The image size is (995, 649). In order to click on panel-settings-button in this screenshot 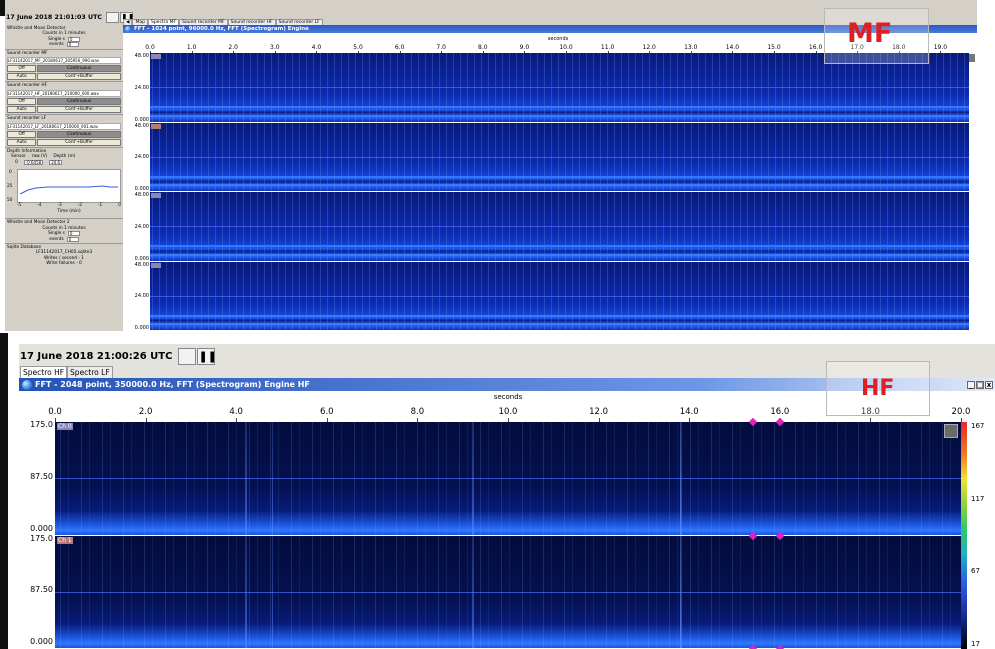, I will do `click(951, 431)`.